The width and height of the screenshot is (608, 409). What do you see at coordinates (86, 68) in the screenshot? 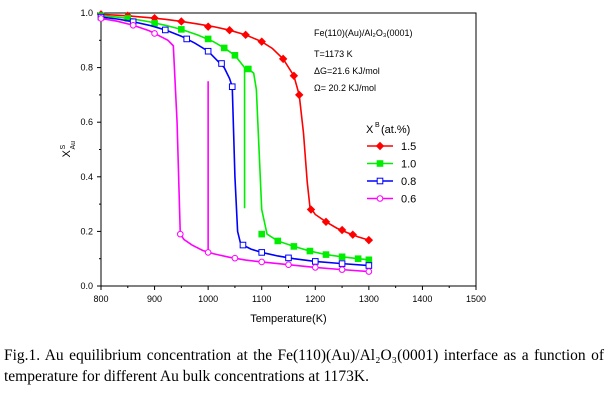
I see `y-tick-label: 0.8` at bounding box center [86, 68].